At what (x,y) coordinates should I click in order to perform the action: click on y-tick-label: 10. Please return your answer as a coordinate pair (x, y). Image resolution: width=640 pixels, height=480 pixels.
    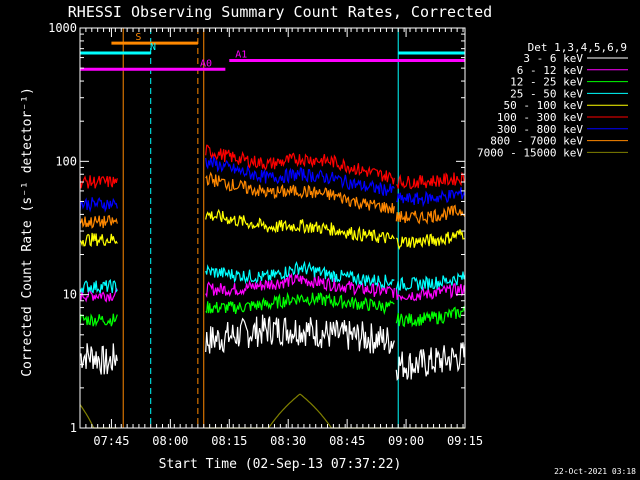
    Looking at the image, I should click on (70, 295).